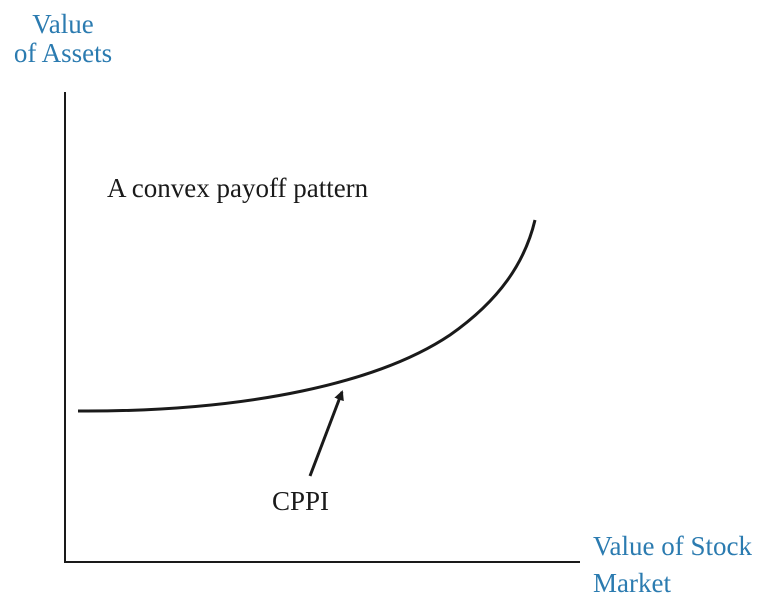  Describe the element at coordinates (238, 188) in the screenshot. I see `annotation: A convex payoff pattern` at that location.